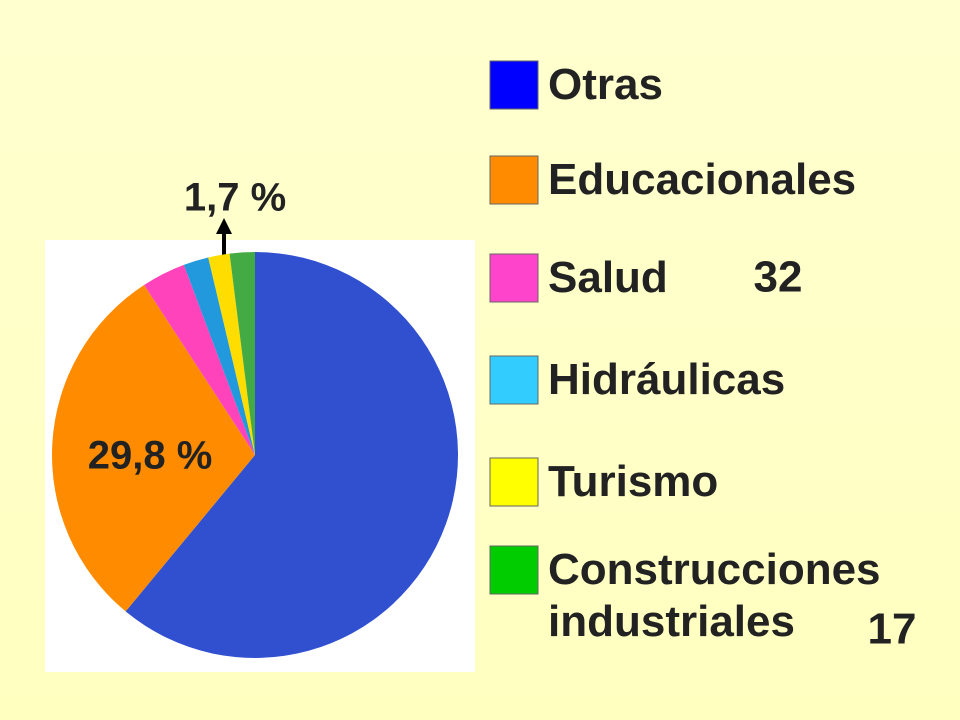  I want to click on value-label: 1,7 %, so click(235, 198).